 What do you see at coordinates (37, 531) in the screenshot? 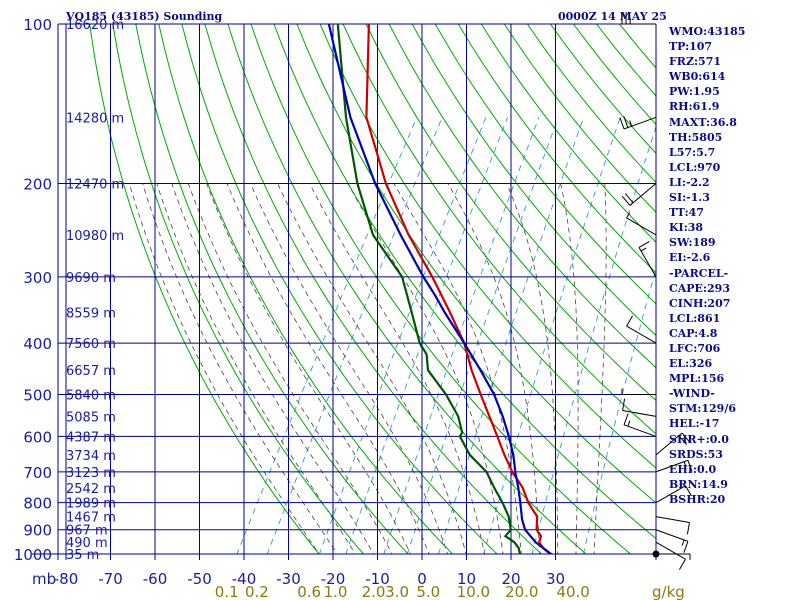
I see `pressure-tick-label: 900` at bounding box center [37, 531].